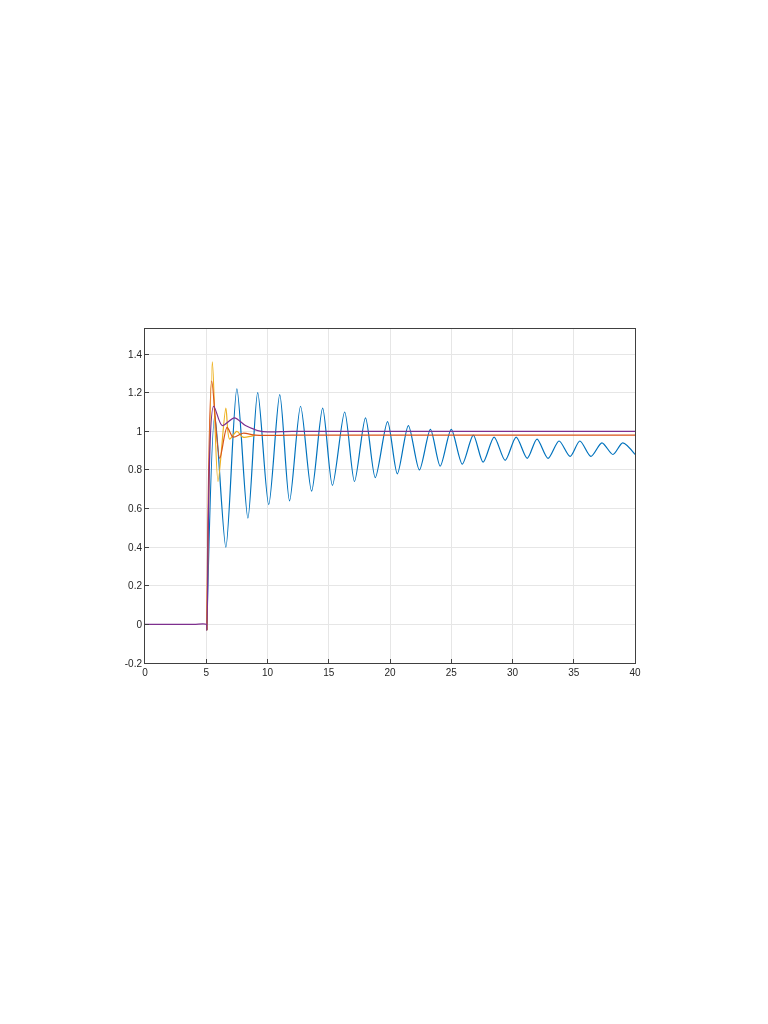 This screenshot has height=1024, width=768. Describe the element at coordinates (135, 393) in the screenshot. I see `y-tick-label: 1.2` at that location.